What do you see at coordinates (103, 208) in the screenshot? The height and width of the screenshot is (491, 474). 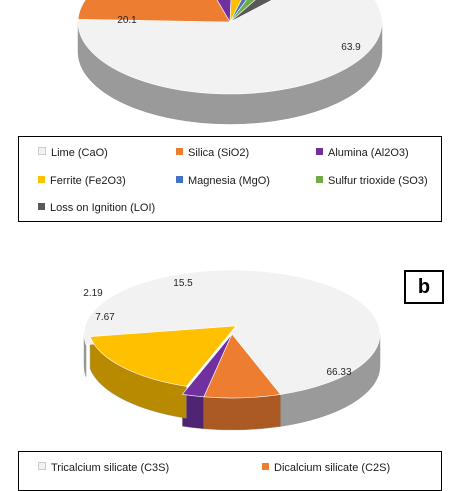 I see `legend-label: Loss on Ignition (LOI)` at bounding box center [103, 208].